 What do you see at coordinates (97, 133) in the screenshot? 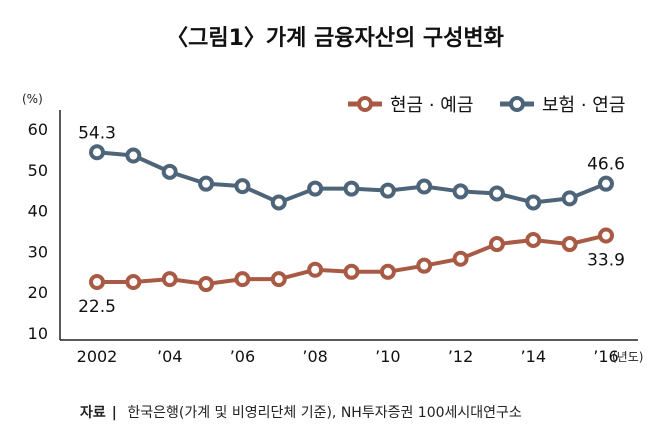
I see `data-label: 54.3` at bounding box center [97, 133].